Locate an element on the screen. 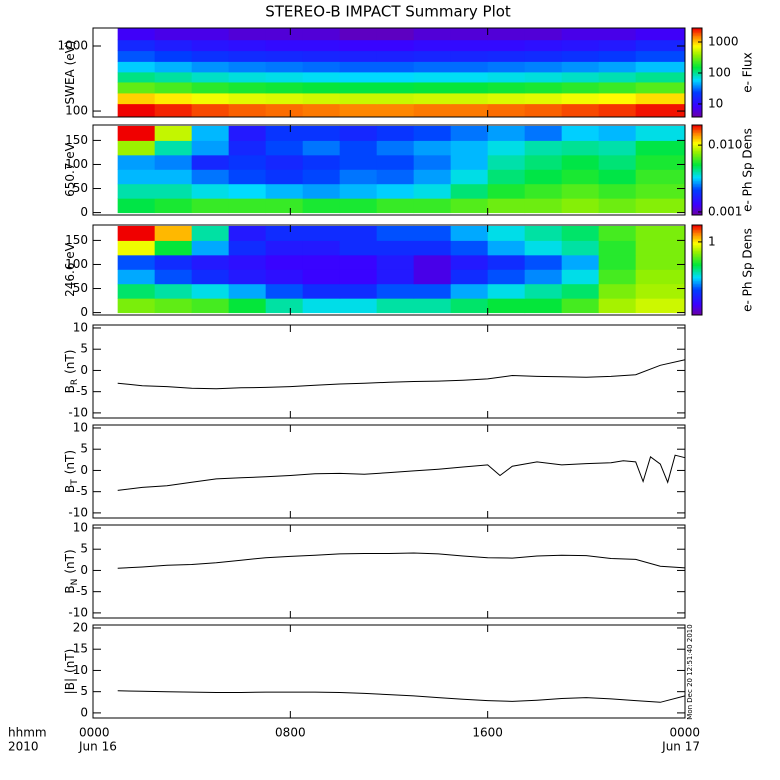  y-tick-label: -10 is located at coordinates (78, 612).